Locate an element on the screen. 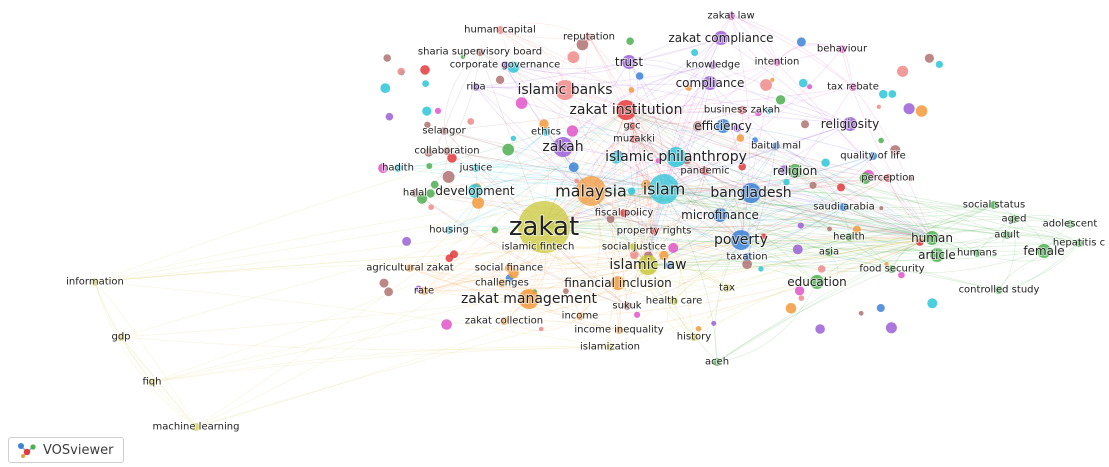 The image size is (1109, 467). term-label: religion is located at coordinates (795, 171).